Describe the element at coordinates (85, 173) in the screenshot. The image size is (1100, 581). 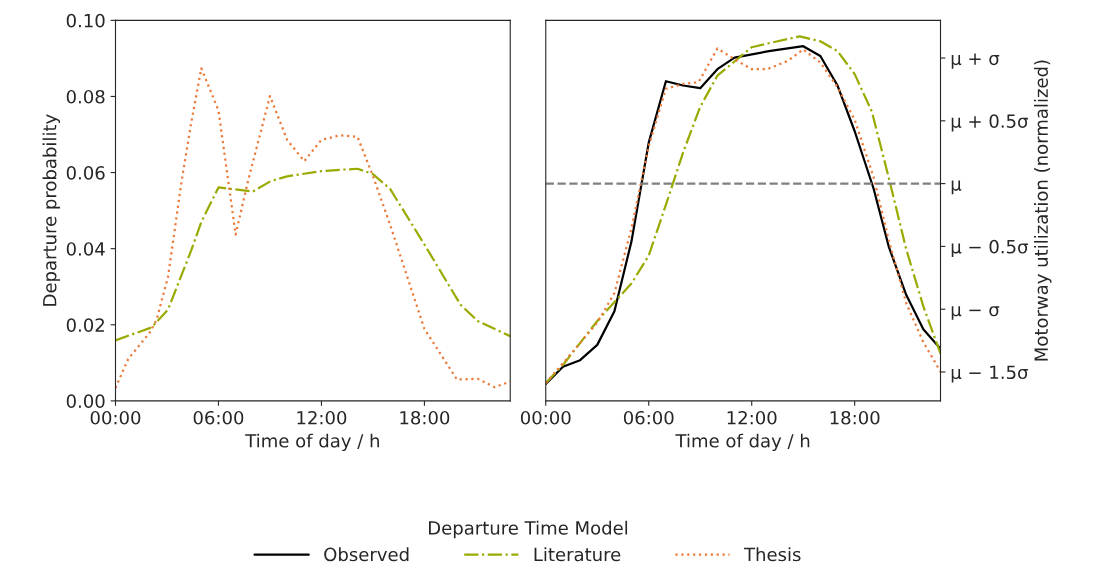
I see `y-tick-label: 0.06` at that location.